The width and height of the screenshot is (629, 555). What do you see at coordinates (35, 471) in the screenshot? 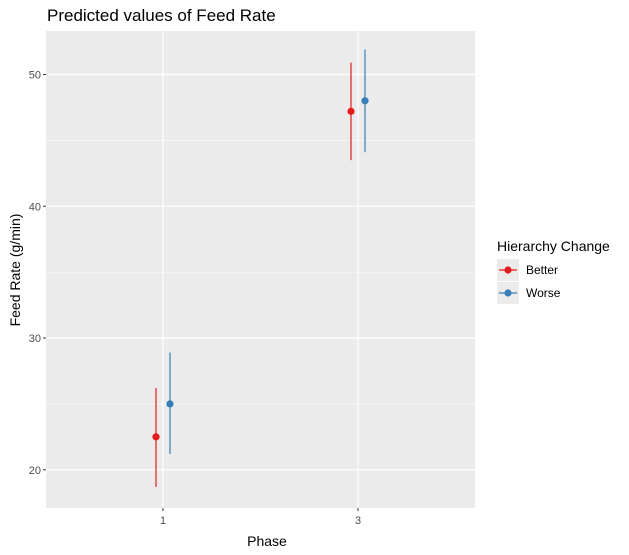
I see `y-tick-label: 20` at bounding box center [35, 471].